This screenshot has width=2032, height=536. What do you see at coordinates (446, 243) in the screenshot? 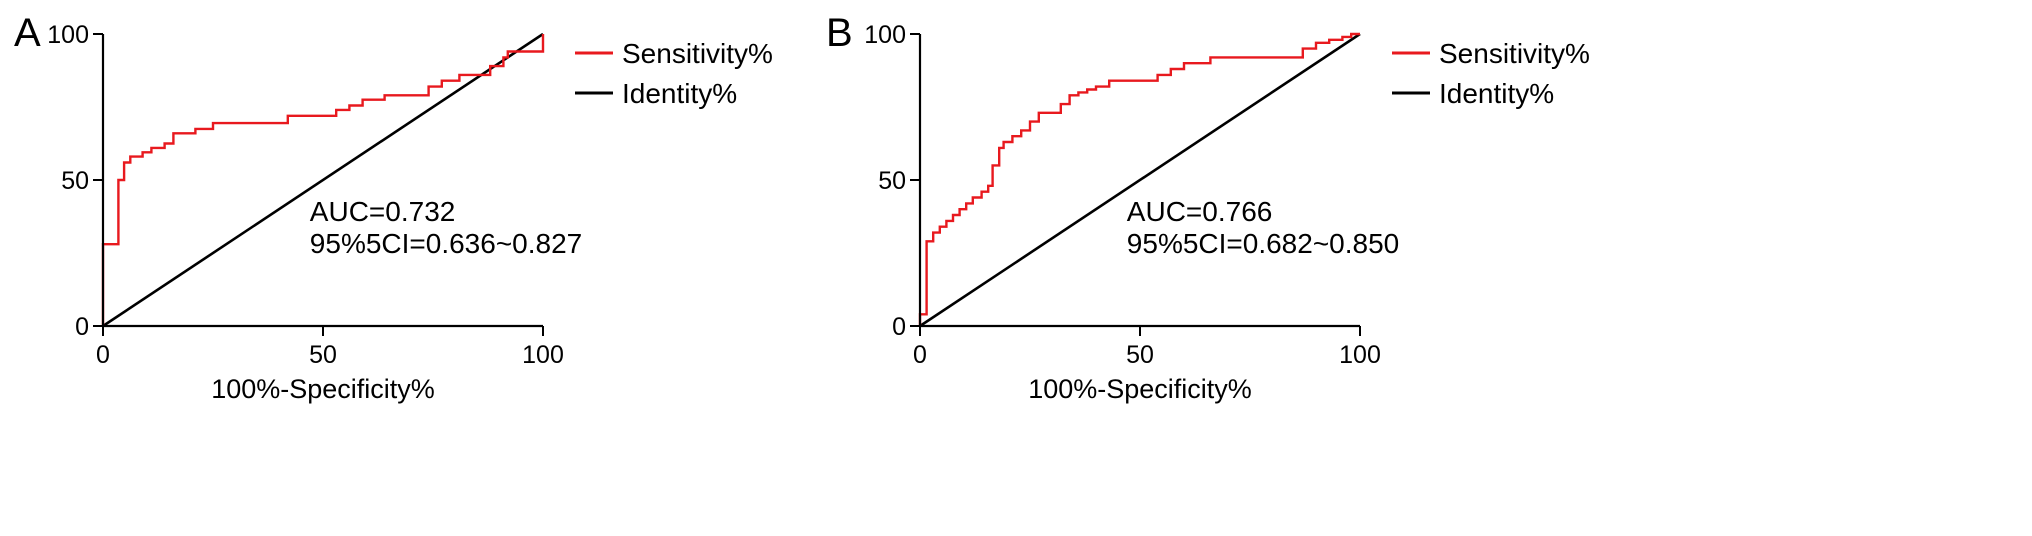
I see `ci-annotation: 95%5CI=0.636~0.827` at bounding box center [446, 243].